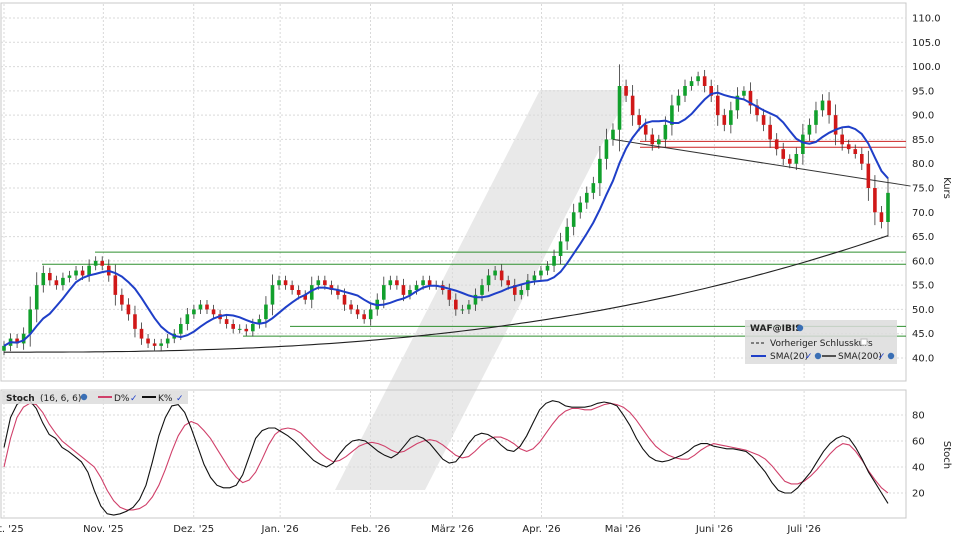 The image size is (960, 540). What do you see at coordinates (923, 359) in the screenshot?
I see `y-tick-label: 40.0` at bounding box center [923, 359].